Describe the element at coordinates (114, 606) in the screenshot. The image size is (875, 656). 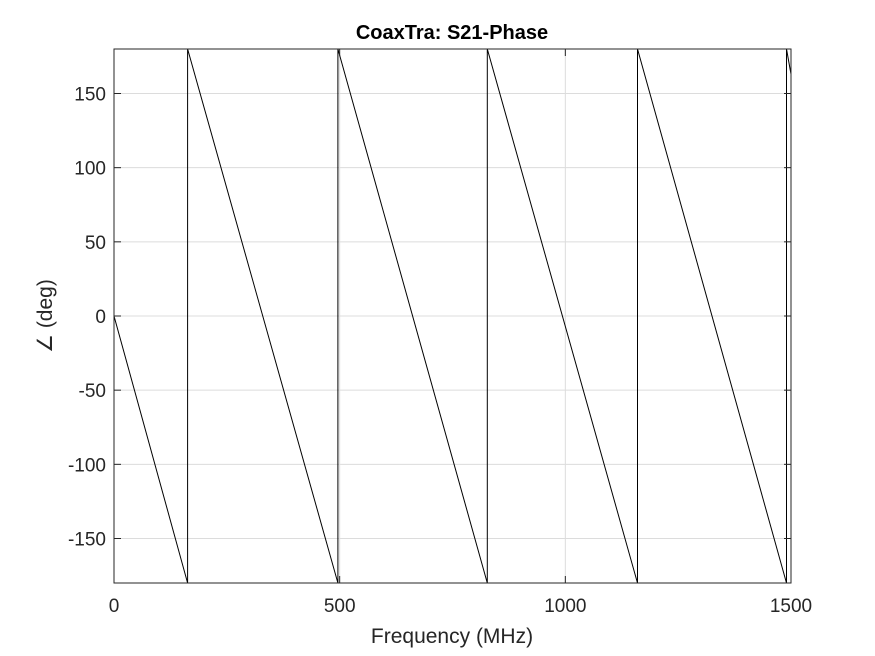
I see `x-tick-label: 0` at that location.